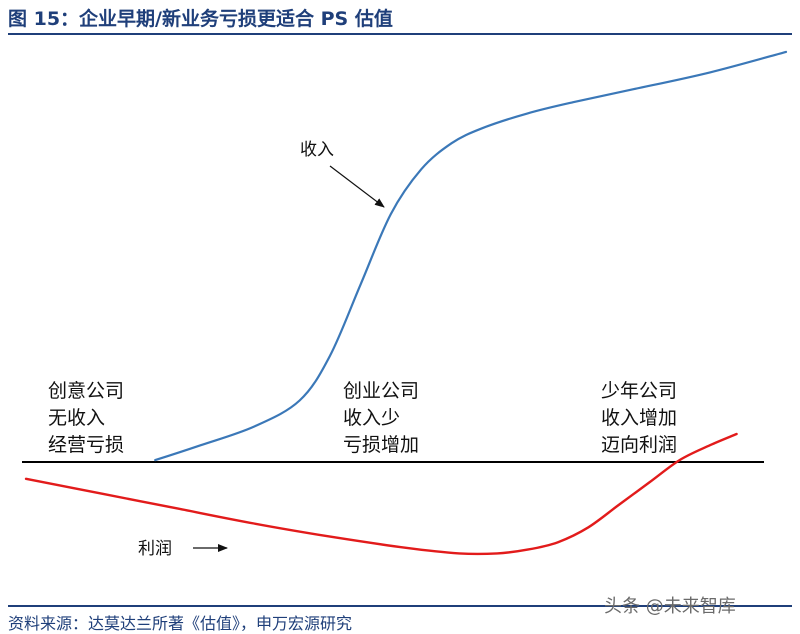 Image resolution: width=800 pixels, height=634 pixels. What do you see at coordinates (371, 418) in the screenshot?
I see `stage-2-line-2: 收入少` at bounding box center [371, 418].